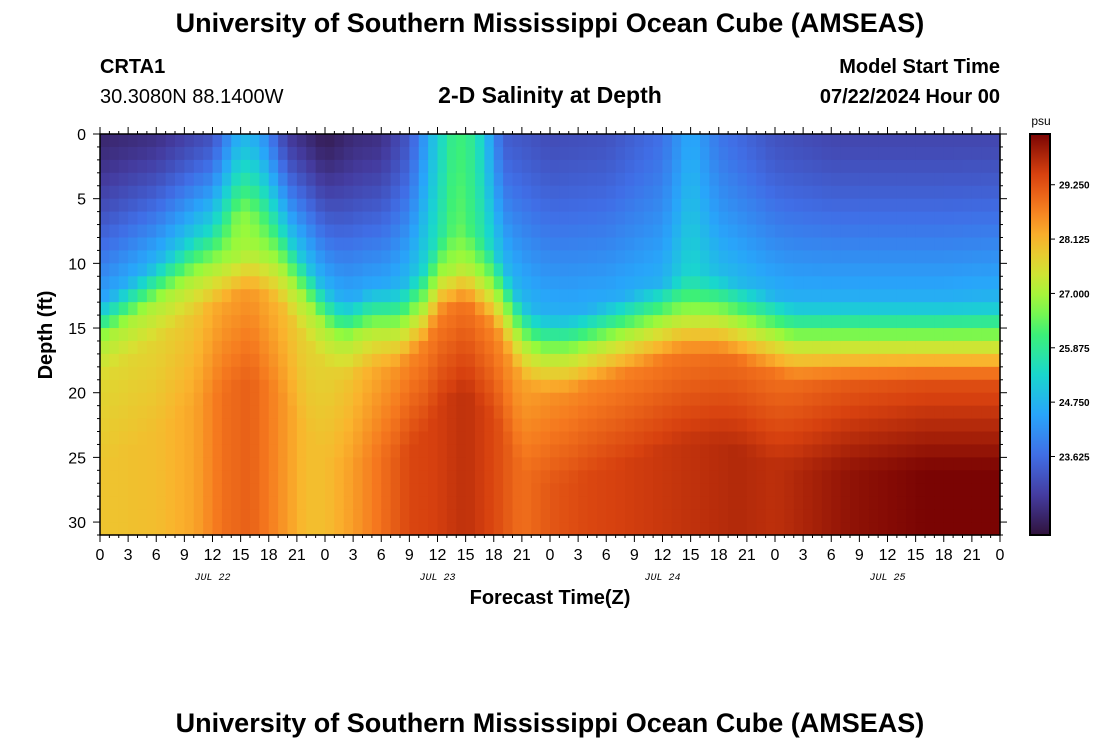 The image size is (1100, 750). What do you see at coordinates (916, 555) in the screenshot?
I see `x-tick-label: 15` at bounding box center [916, 555].